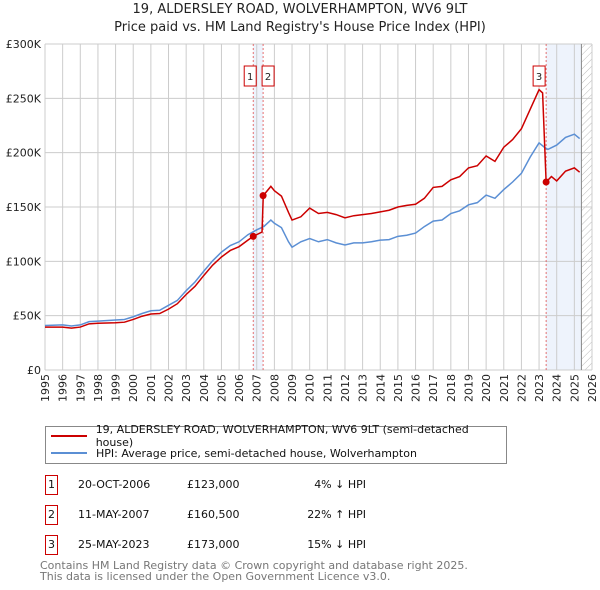 Image resolution: width=600 pixels, height=590 pixels. Describe the element at coordinates (51, 485) in the screenshot. I see `sale-number-badge: 1` at that location.